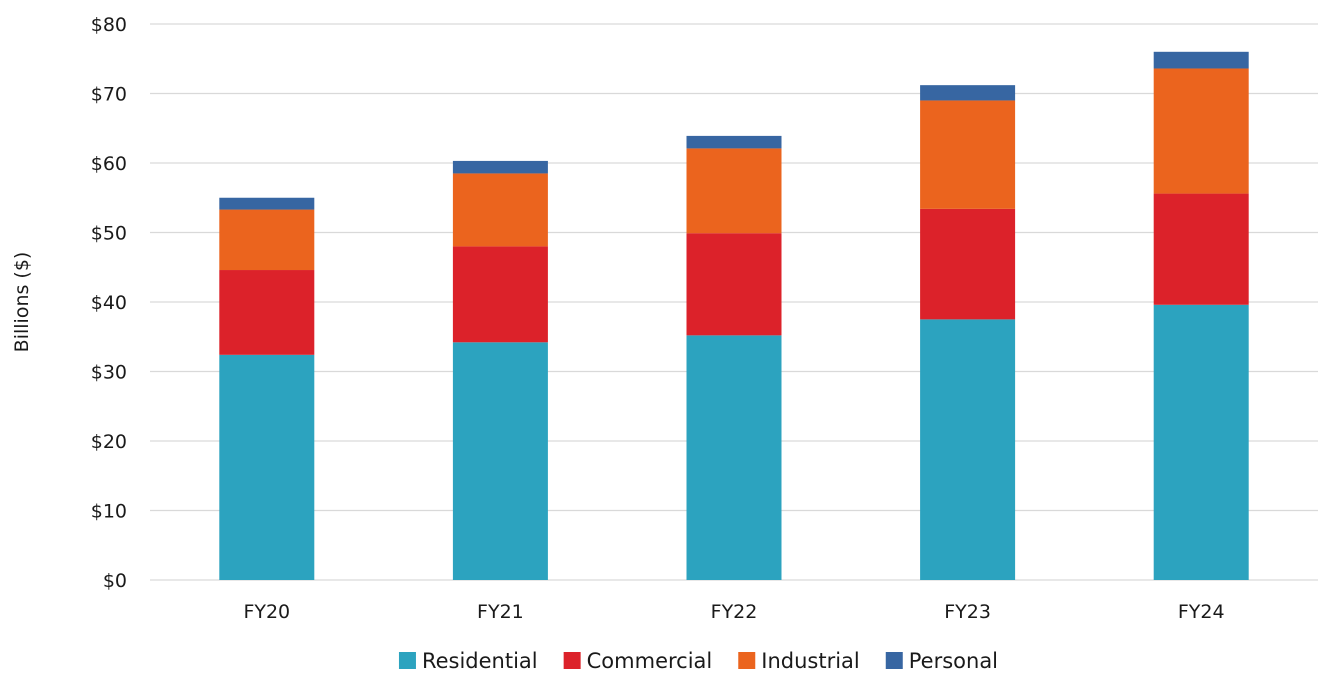  I want to click on y-tick-label: $0, so click(115, 581).